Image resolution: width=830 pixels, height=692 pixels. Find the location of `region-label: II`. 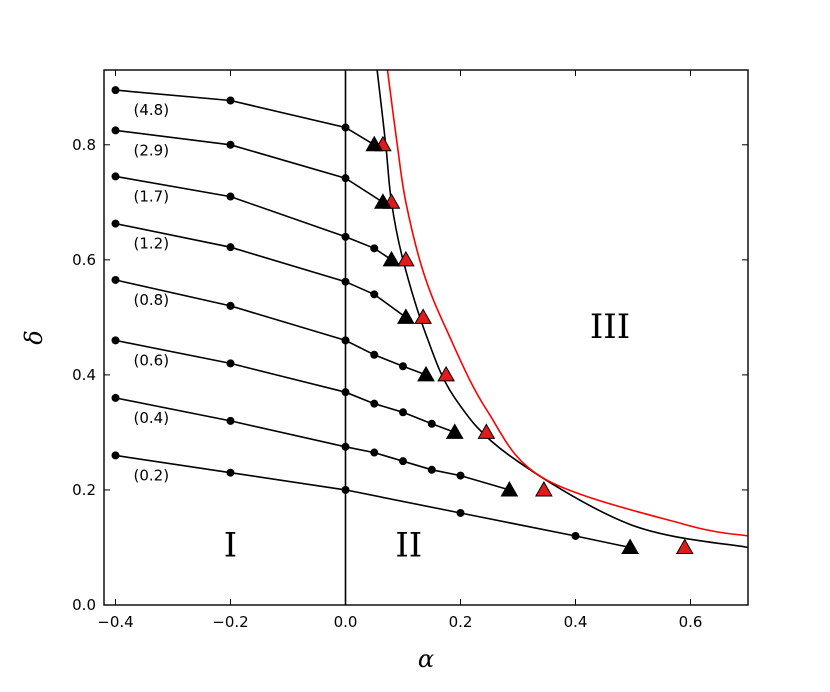

region-label: II is located at coordinates (408, 545).